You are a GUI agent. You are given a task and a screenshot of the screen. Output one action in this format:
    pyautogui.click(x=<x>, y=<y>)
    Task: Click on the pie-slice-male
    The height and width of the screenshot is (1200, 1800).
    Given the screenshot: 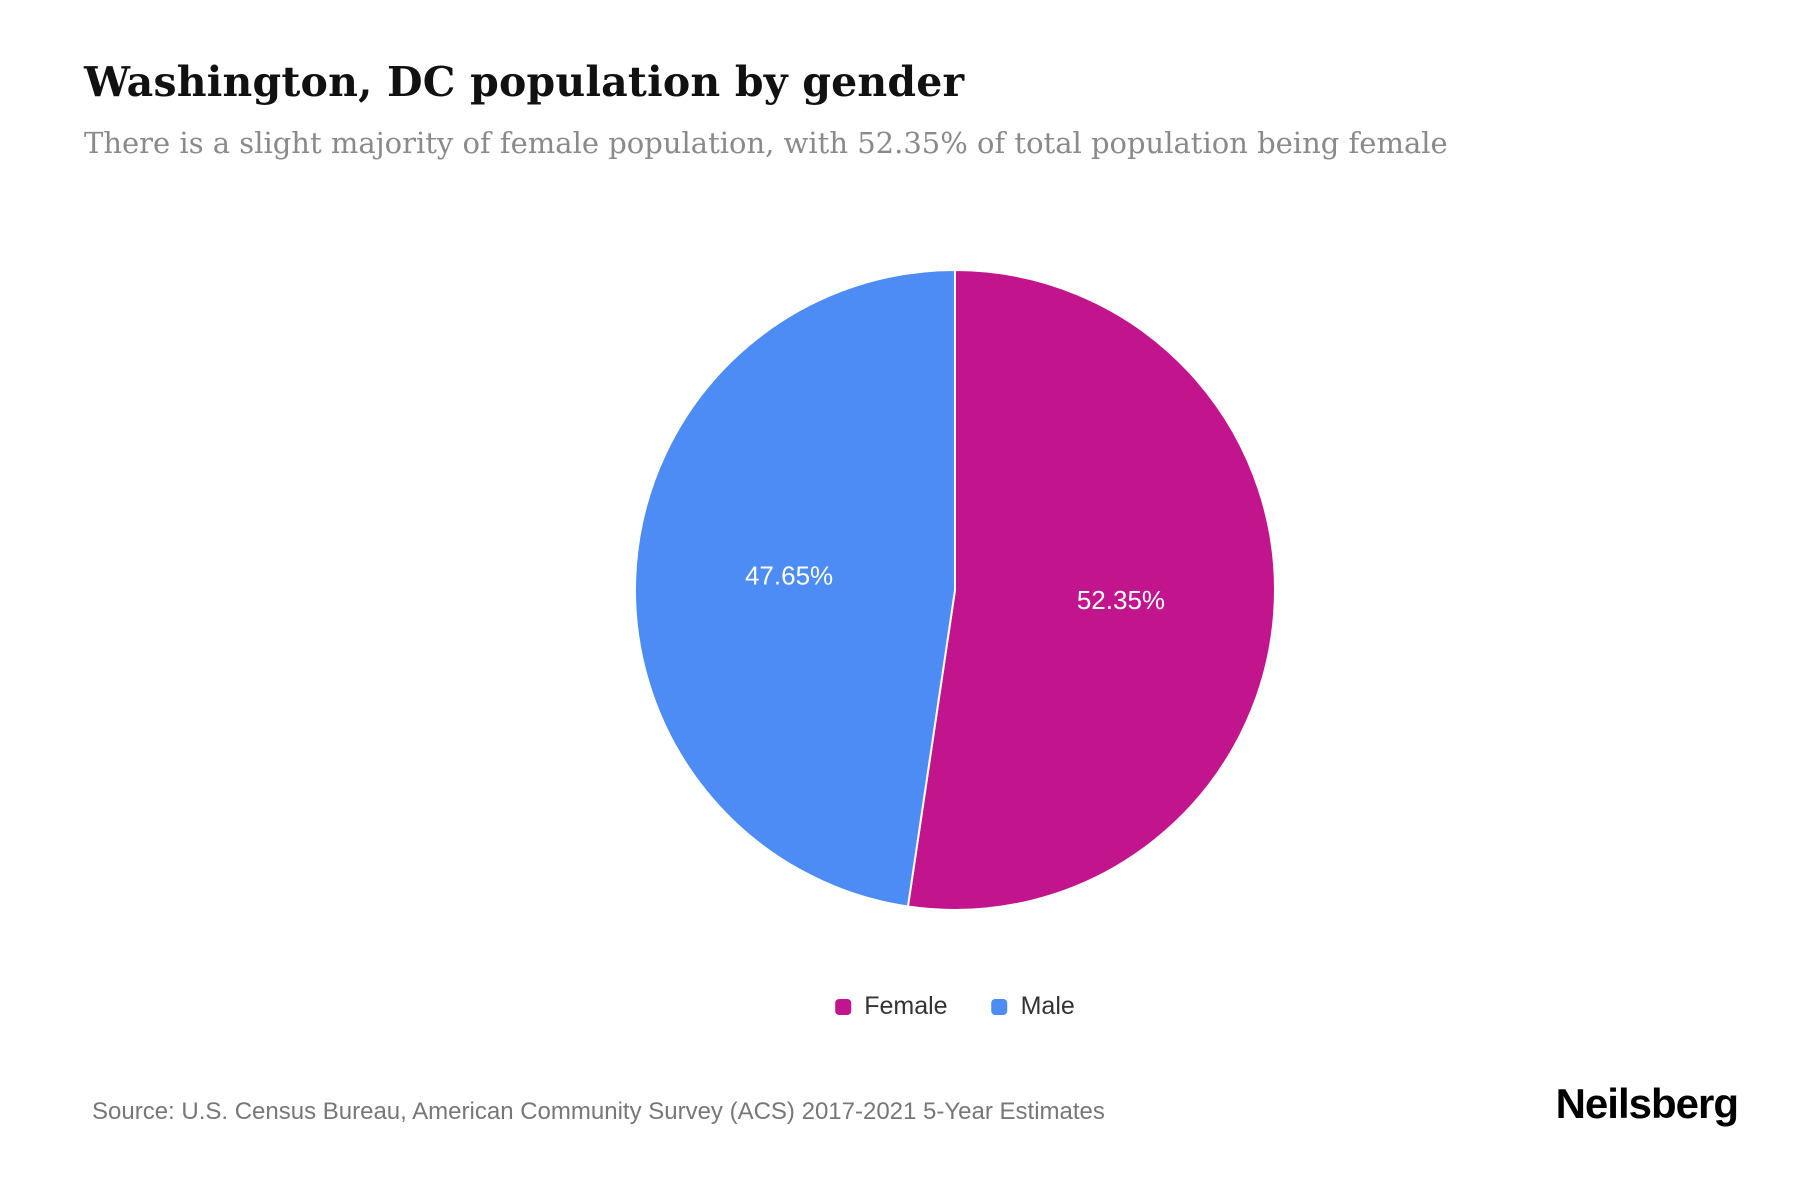 What is the action you would take?
    pyautogui.click(x=794, y=588)
    